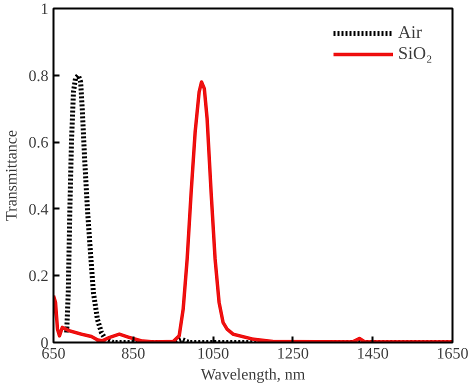 Image resolution: width=474 pixels, height=386 pixels. Describe the element at coordinates (452, 354) in the screenshot. I see `x-tick-label: 1650` at that location.